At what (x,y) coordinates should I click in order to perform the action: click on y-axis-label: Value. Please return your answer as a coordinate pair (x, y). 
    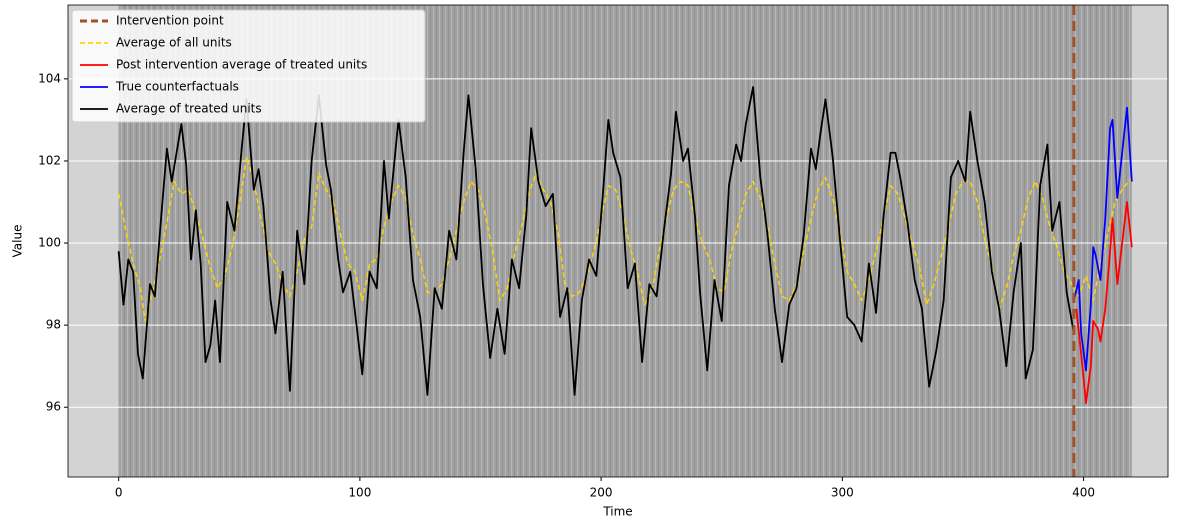
    Looking at the image, I should click on (18, 241).